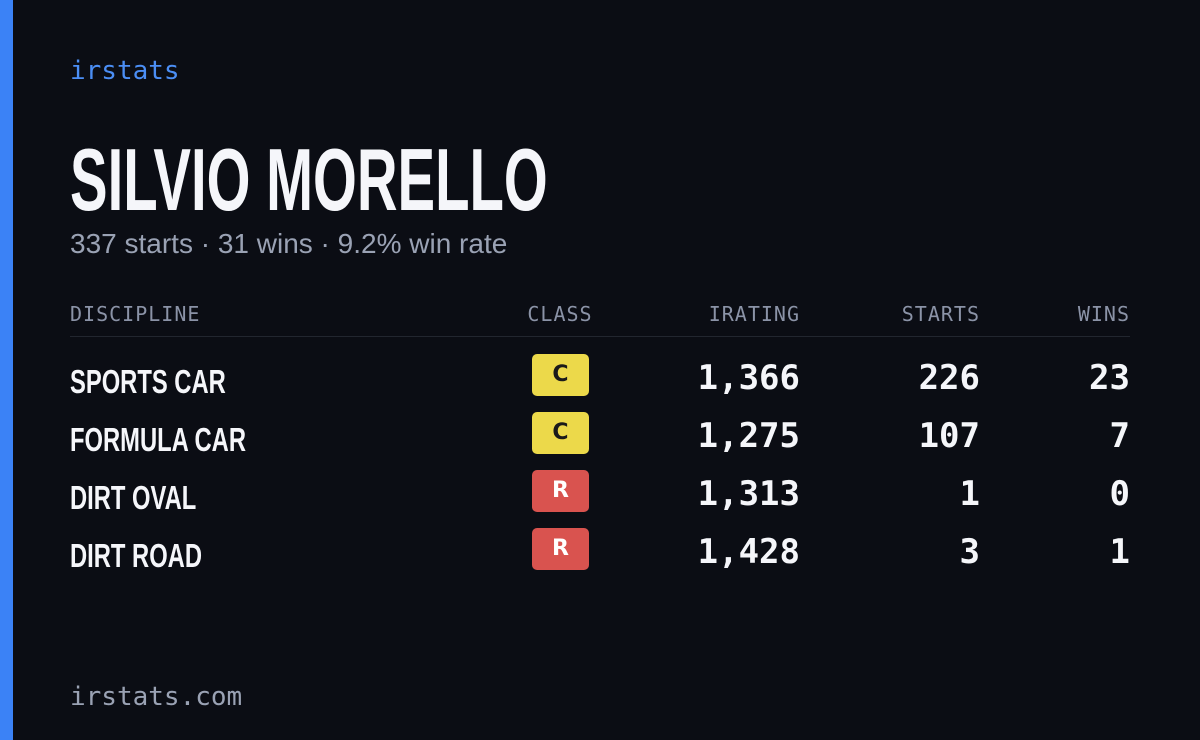 The width and height of the screenshot is (1200, 740). What do you see at coordinates (949, 378) in the screenshot?
I see `starts: 226` at bounding box center [949, 378].